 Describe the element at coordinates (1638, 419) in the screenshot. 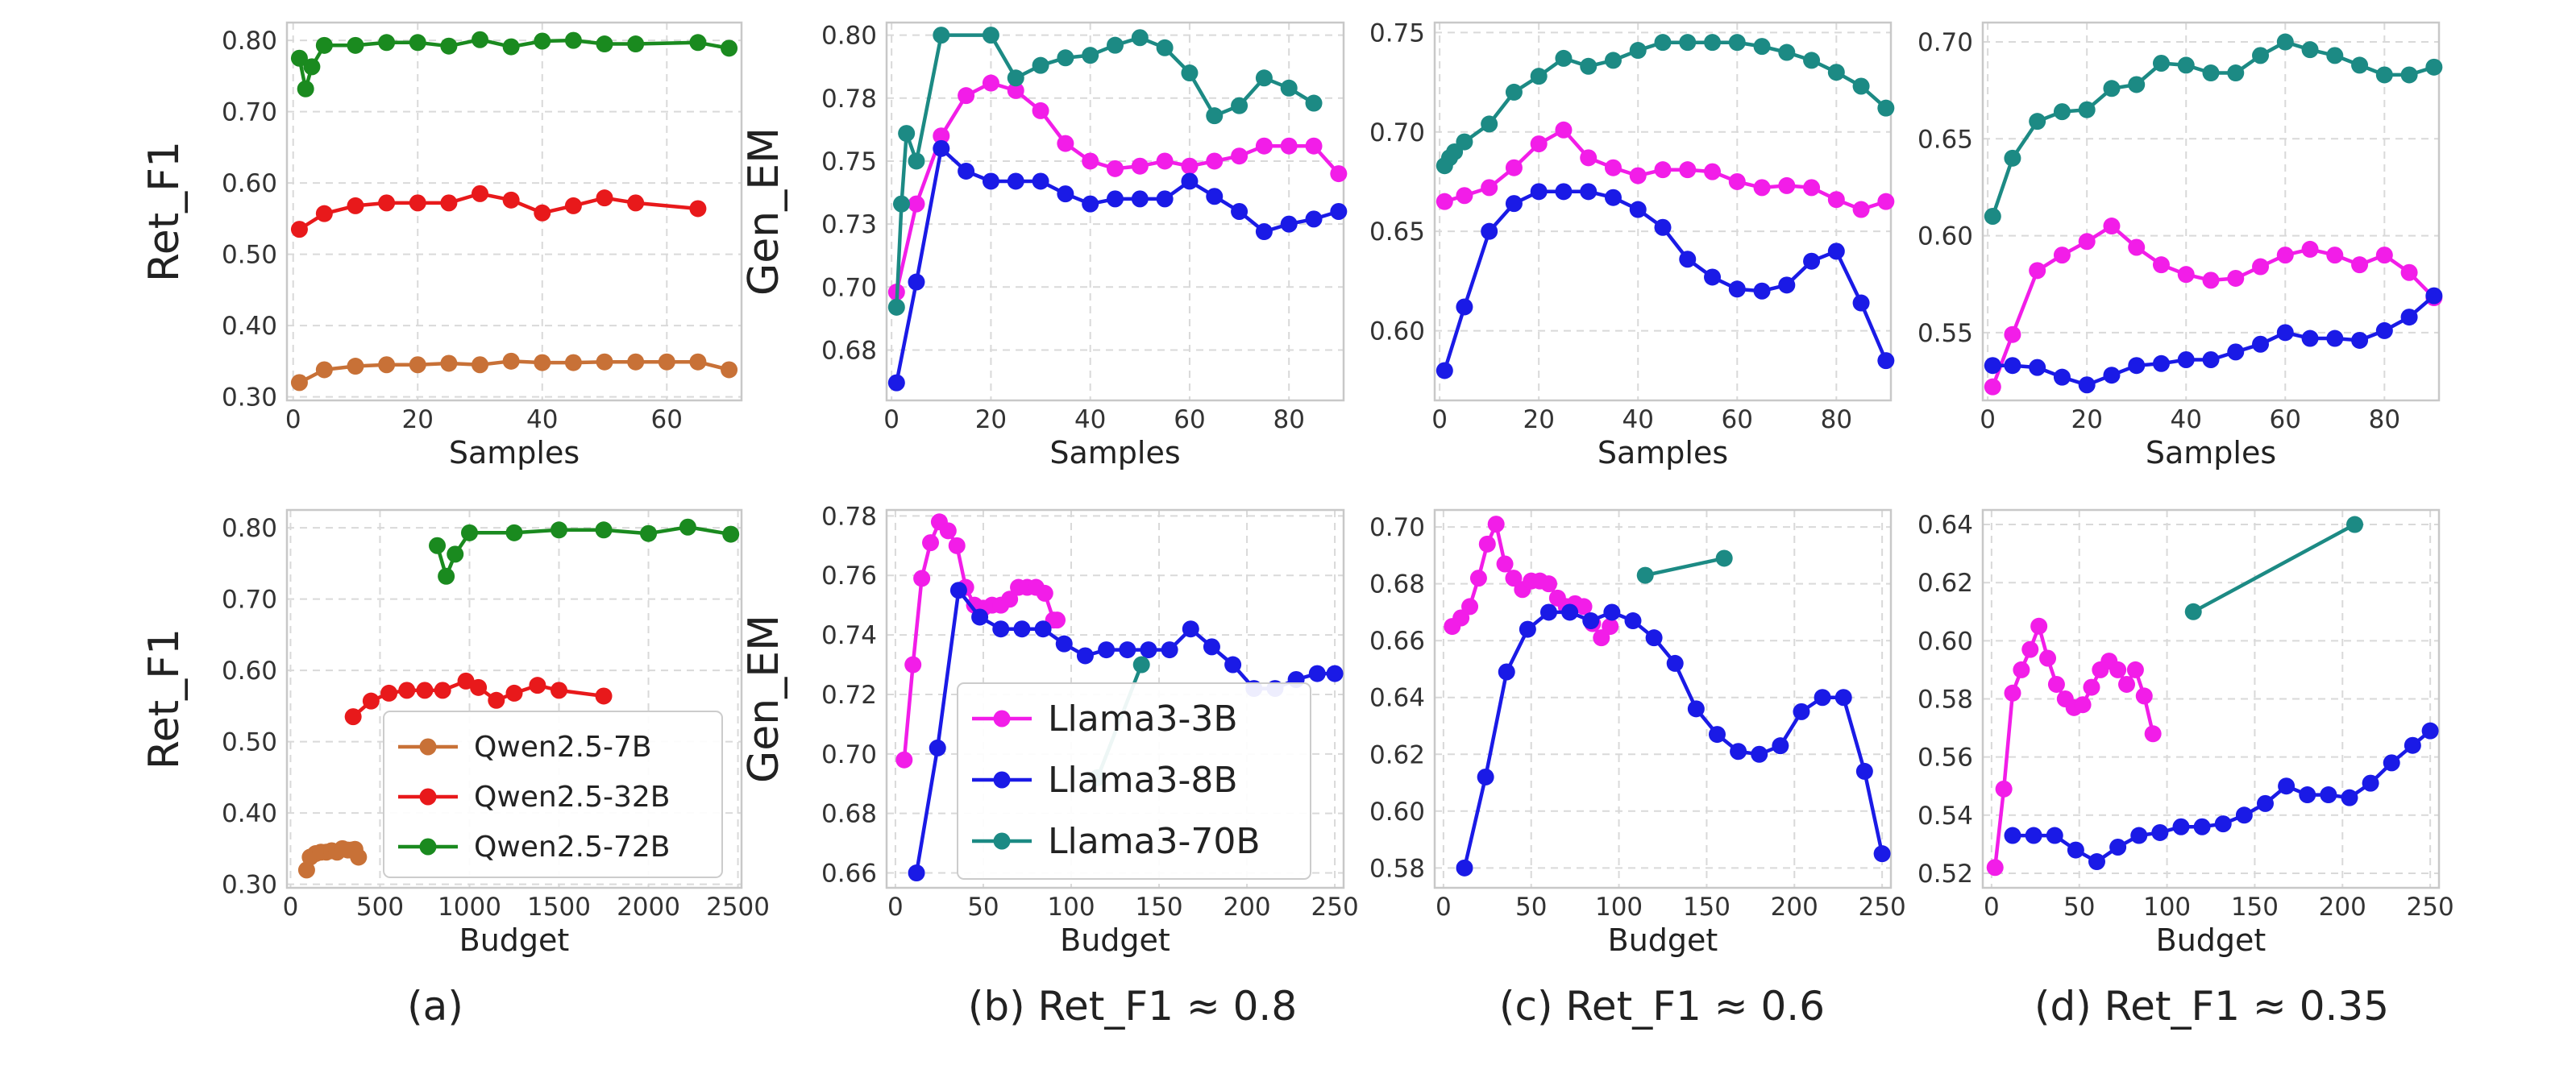

I see `x-tick-label-2: 40` at that location.